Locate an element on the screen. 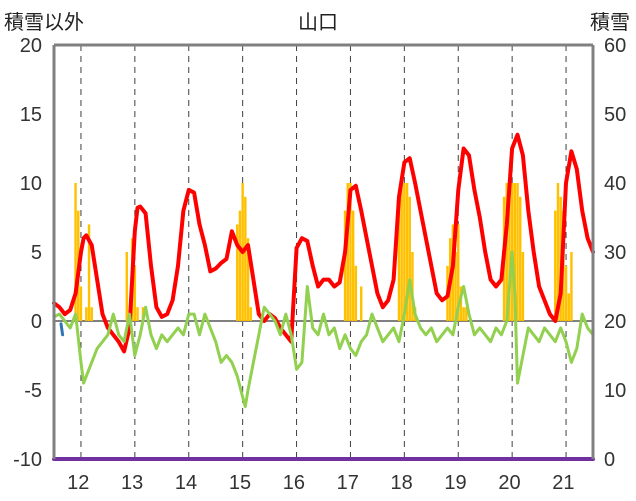 Image resolution: width=636 pixels, height=501 pixels. left-tick-label-1: 15 is located at coordinates (31, 115).